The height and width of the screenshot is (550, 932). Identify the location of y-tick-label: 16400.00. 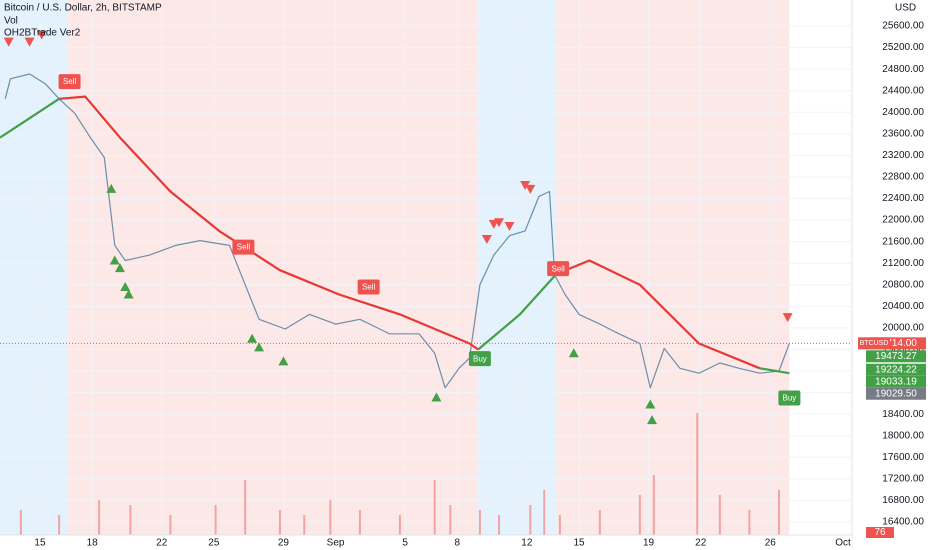
(903, 522).